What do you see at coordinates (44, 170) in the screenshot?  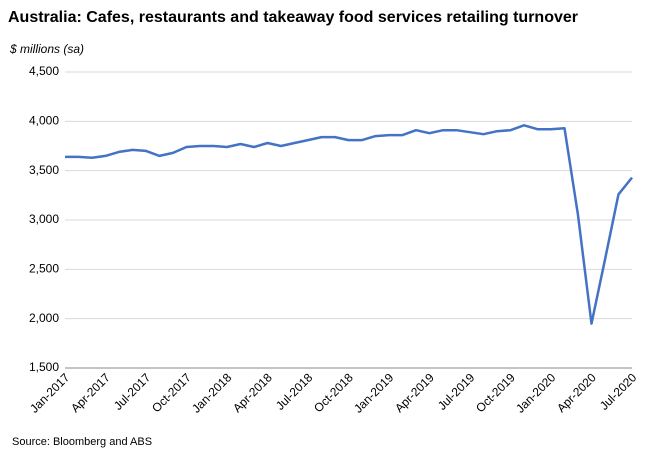 I see `y-tick-label: 3,500` at bounding box center [44, 170].